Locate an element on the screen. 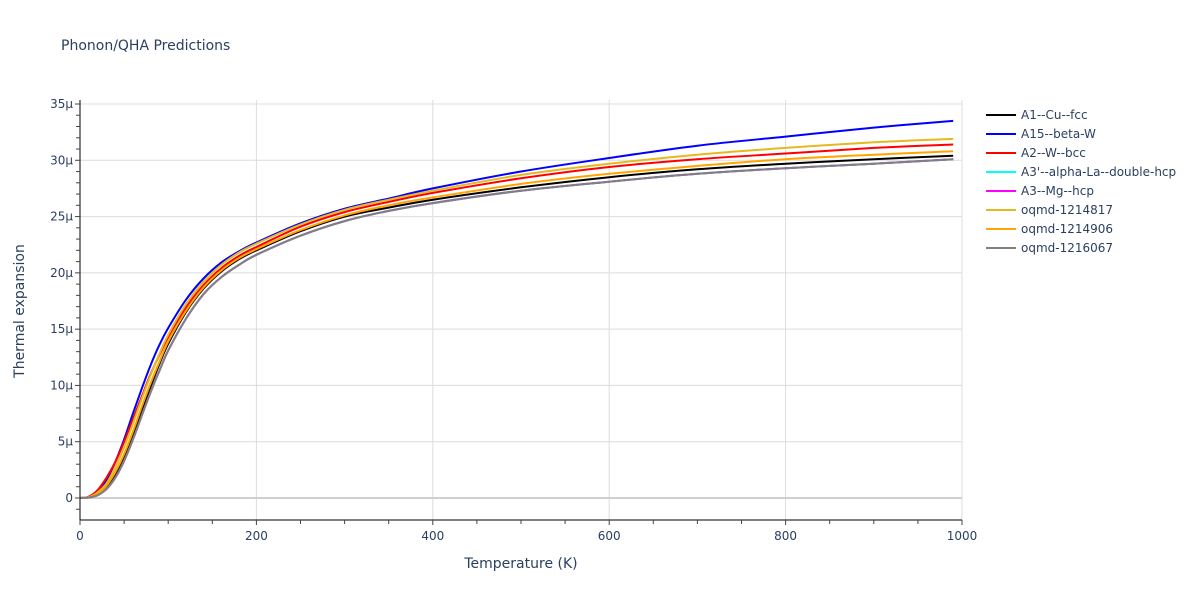 The height and width of the screenshot is (600, 1200). legend-item-3: A3'--alpha-La--double-hcp is located at coordinates (1081, 172).